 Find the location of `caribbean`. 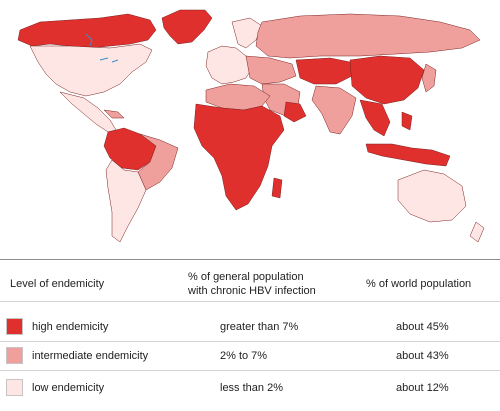

caribbean is located at coordinates (114, 114).